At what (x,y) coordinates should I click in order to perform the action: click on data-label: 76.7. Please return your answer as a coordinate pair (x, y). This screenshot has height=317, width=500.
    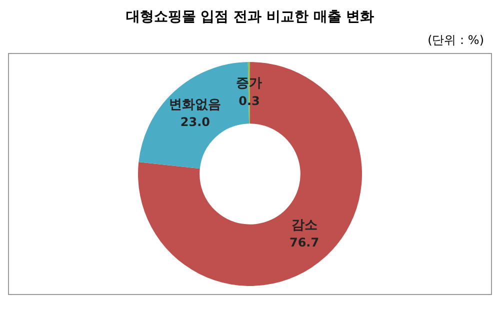
    Looking at the image, I should click on (304, 243).